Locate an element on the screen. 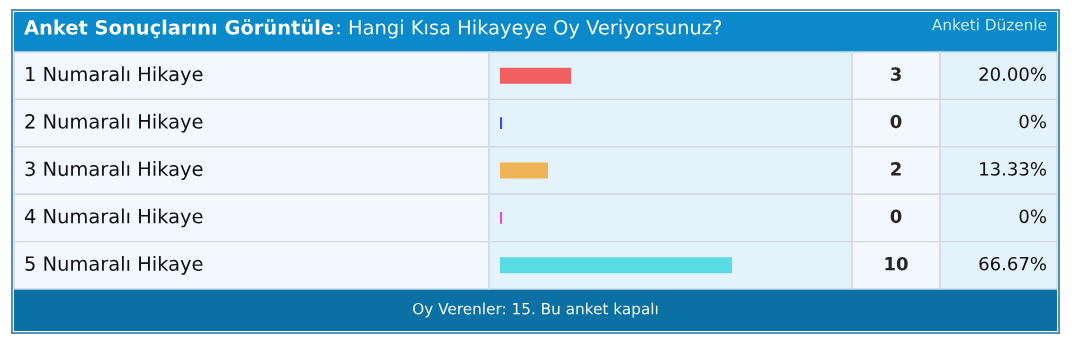 This screenshot has height=338, width=1080. text: Anketi Düzenle is located at coordinates (989, 24).